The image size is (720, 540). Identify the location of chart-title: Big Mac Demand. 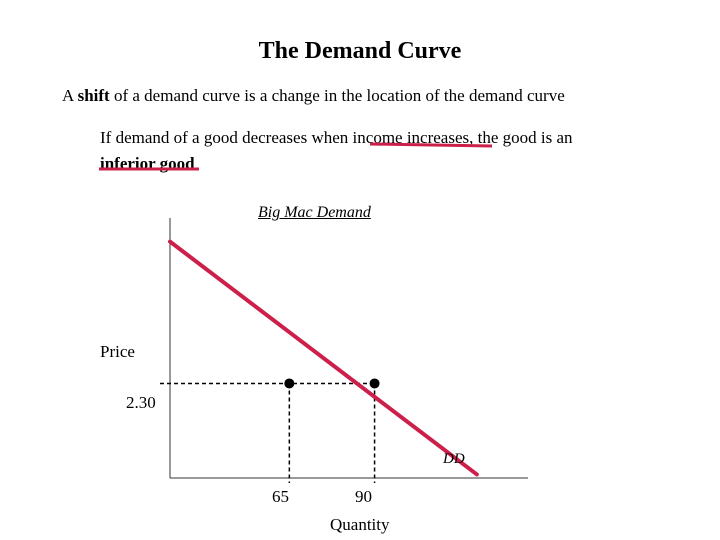
(314, 212).